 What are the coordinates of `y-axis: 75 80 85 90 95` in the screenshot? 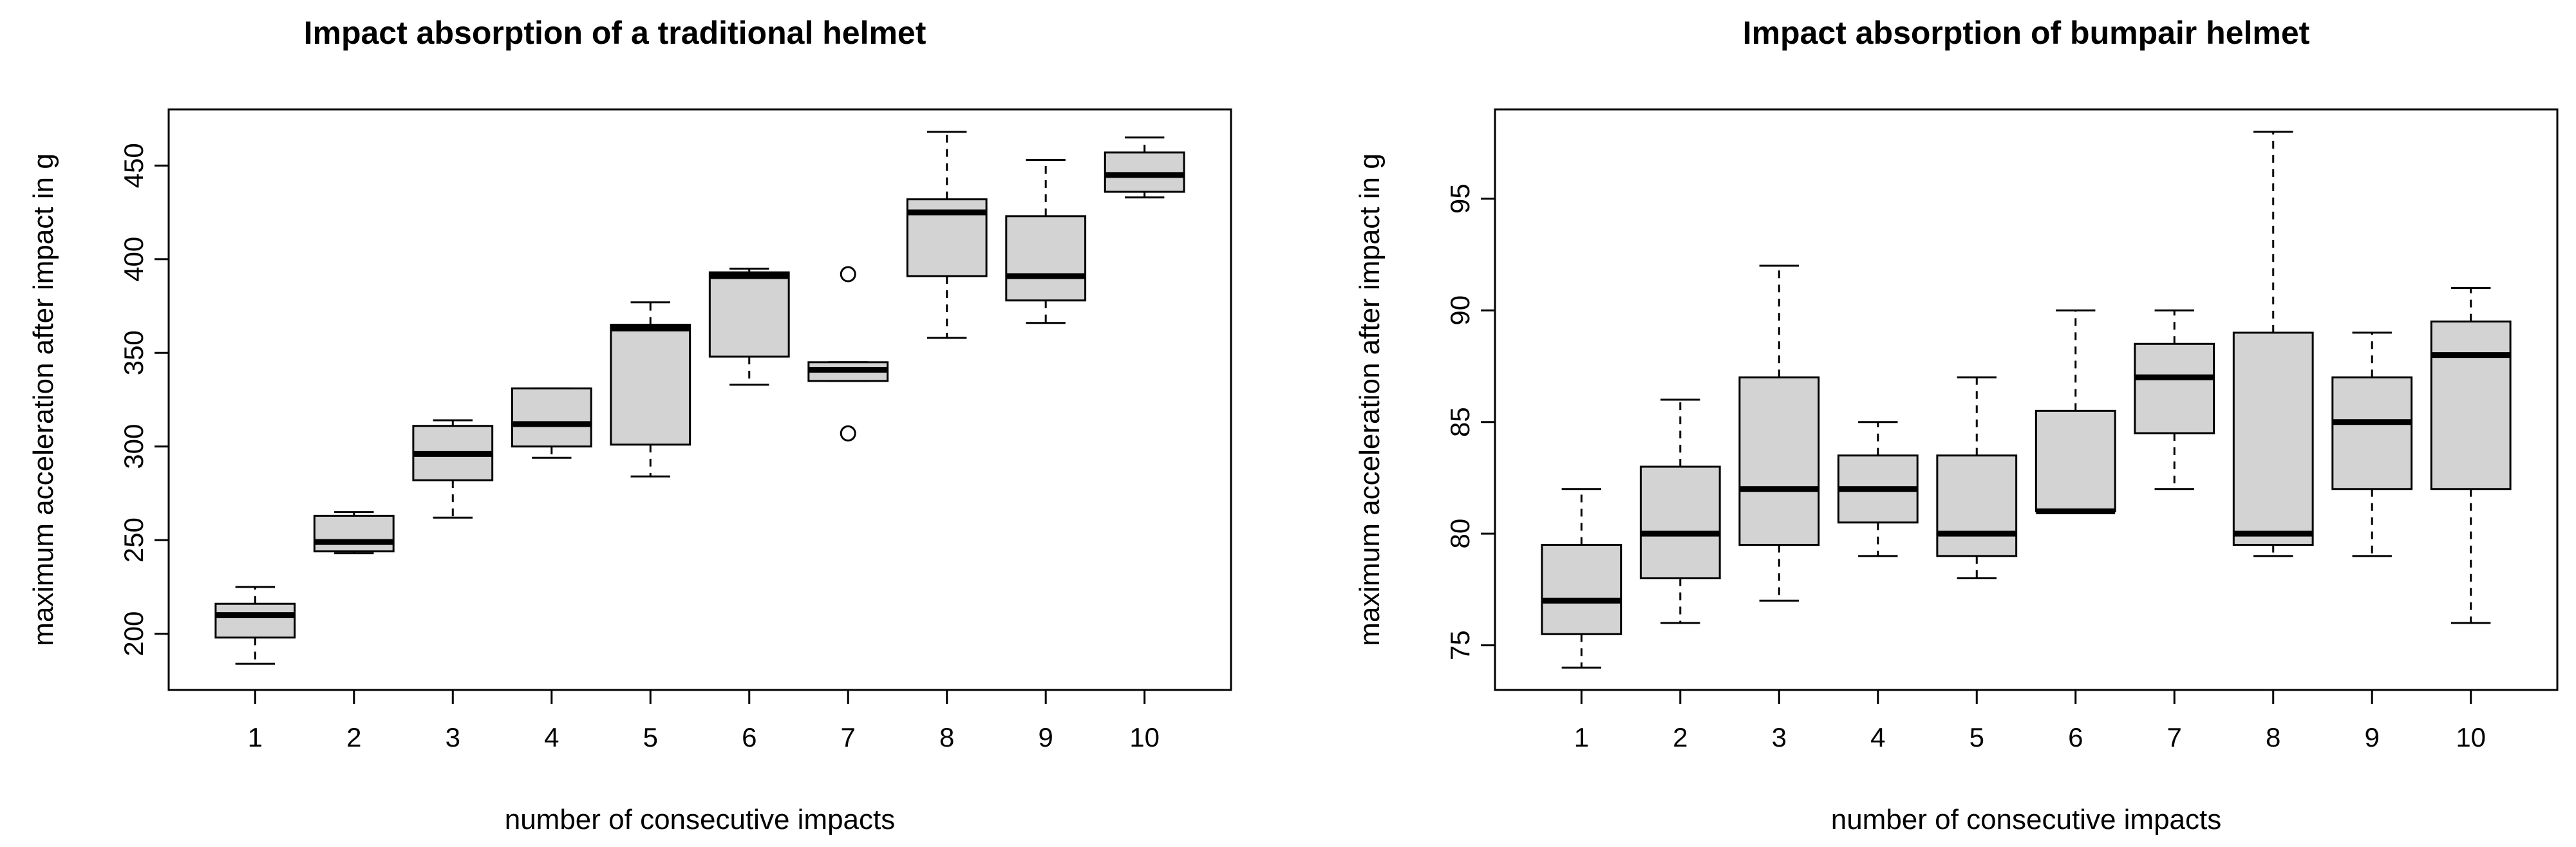 It's located at (1470, 421).